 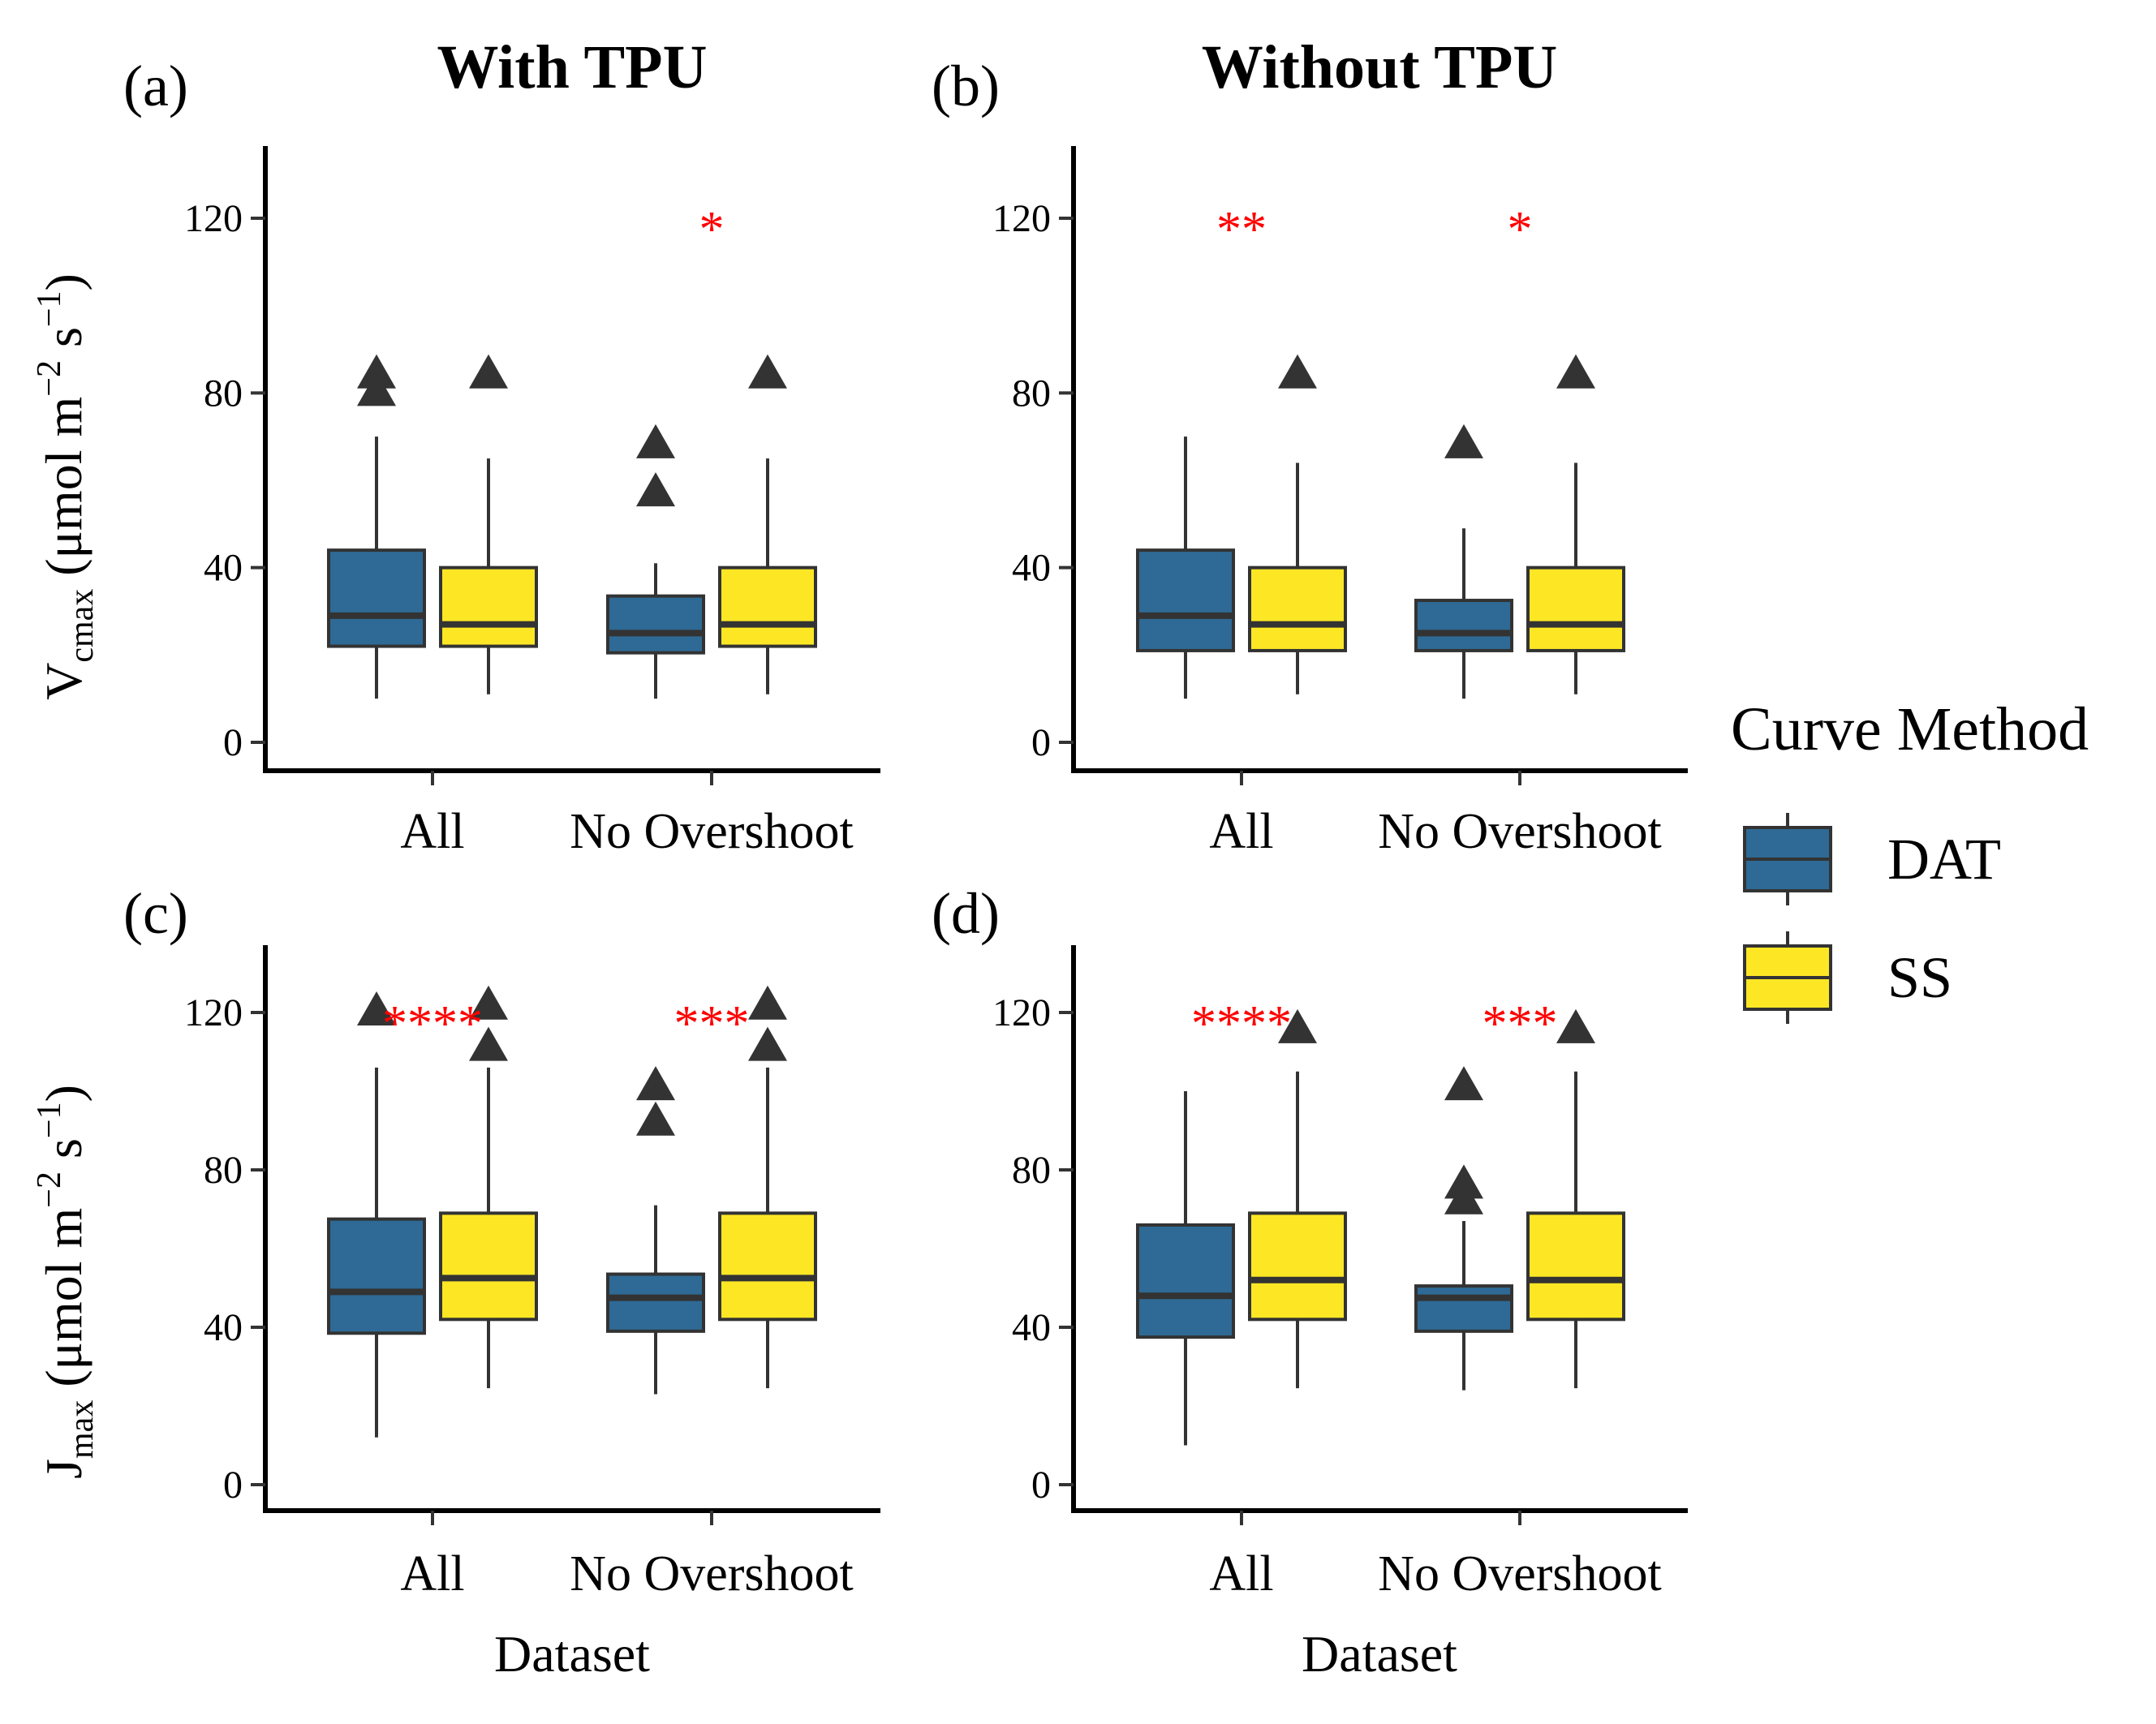 I want to click on legend: Curve Method DAT SS, so click(x=1910, y=859).